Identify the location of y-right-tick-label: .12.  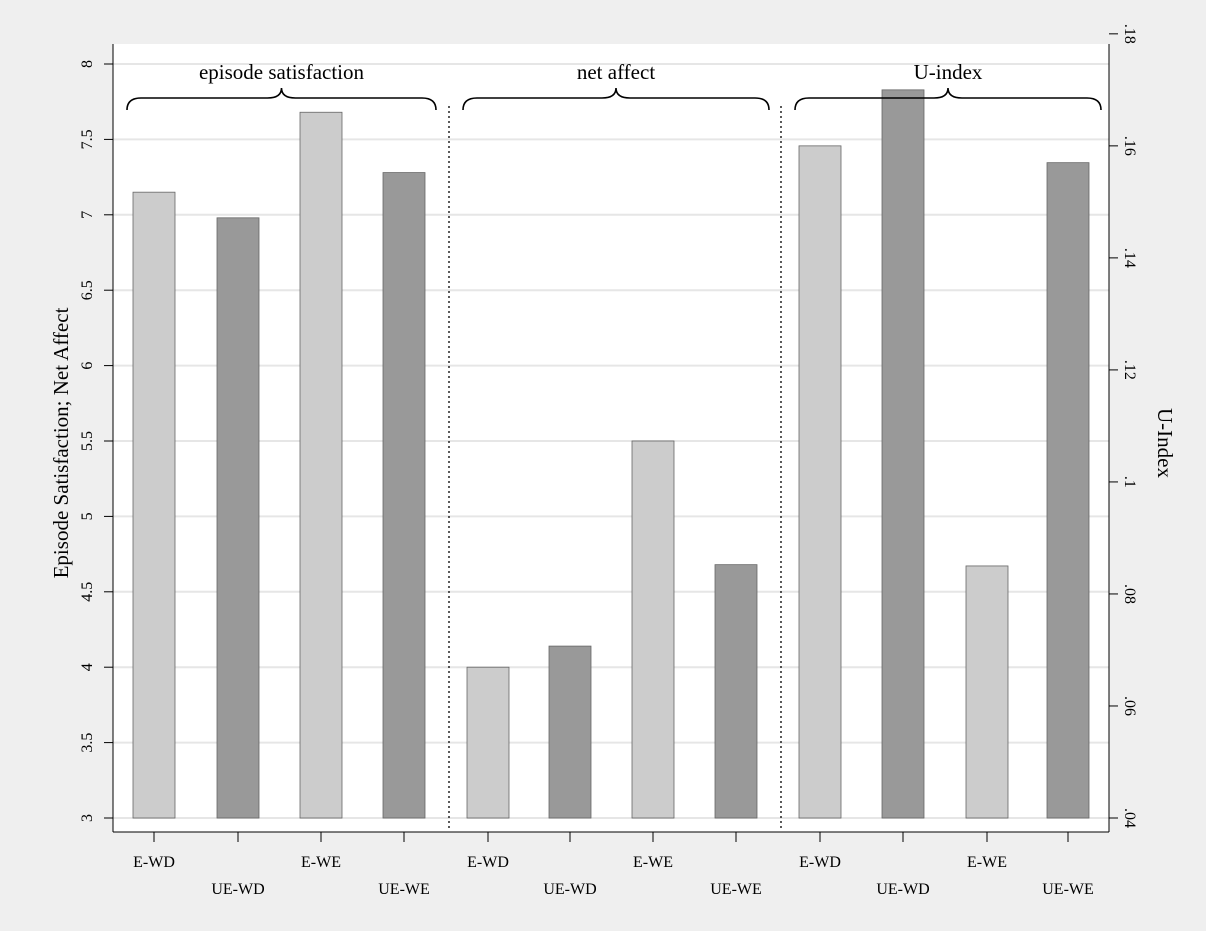
(1129, 370).